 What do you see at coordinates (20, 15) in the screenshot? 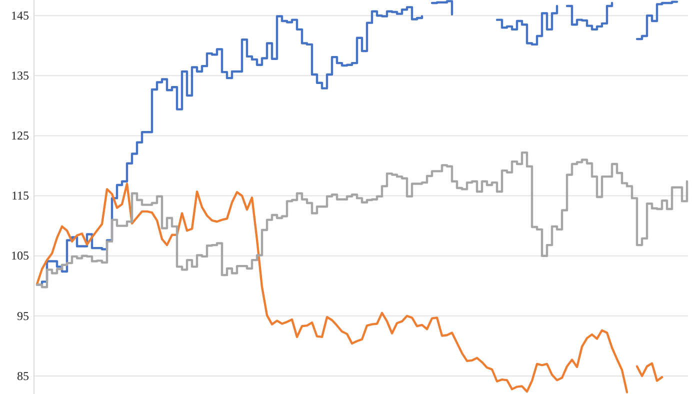
I see `y-tick-label: 145` at bounding box center [20, 15].